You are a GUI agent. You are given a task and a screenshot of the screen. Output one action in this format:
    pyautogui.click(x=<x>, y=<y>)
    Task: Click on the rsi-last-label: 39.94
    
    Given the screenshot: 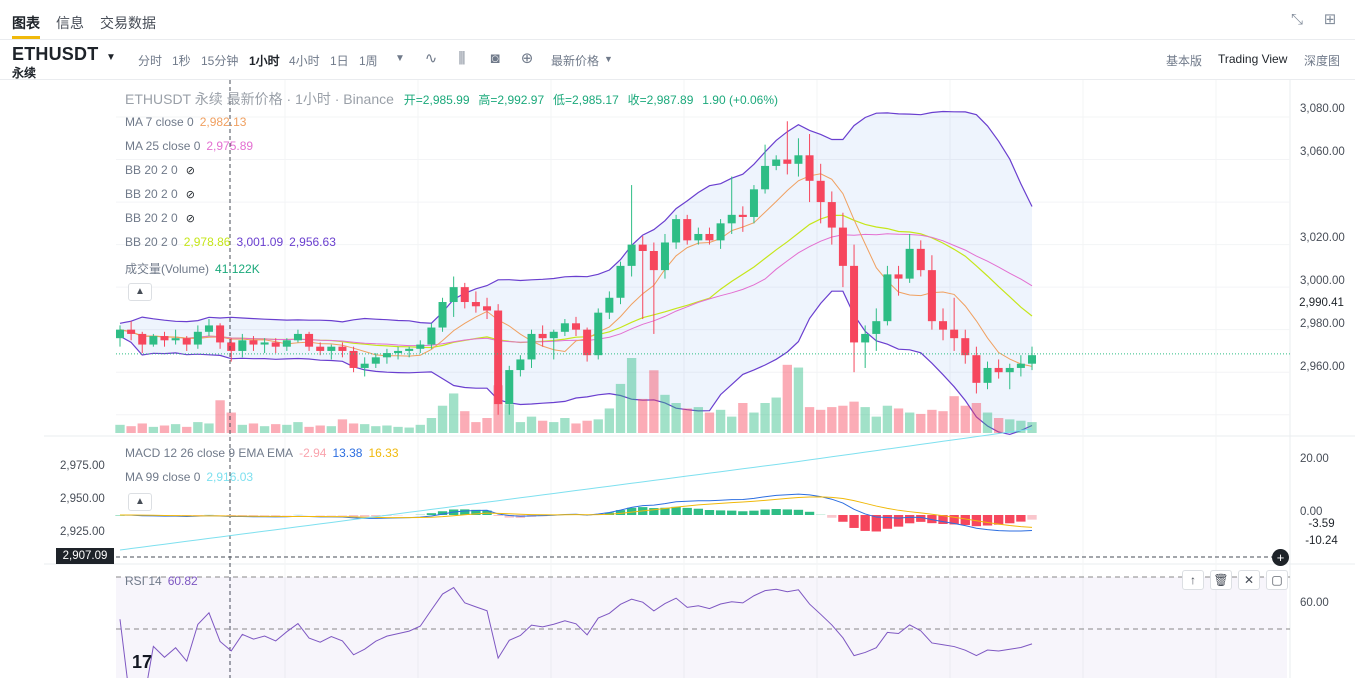 What is the action you would take?
    pyautogui.click(x=1321, y=654)
    